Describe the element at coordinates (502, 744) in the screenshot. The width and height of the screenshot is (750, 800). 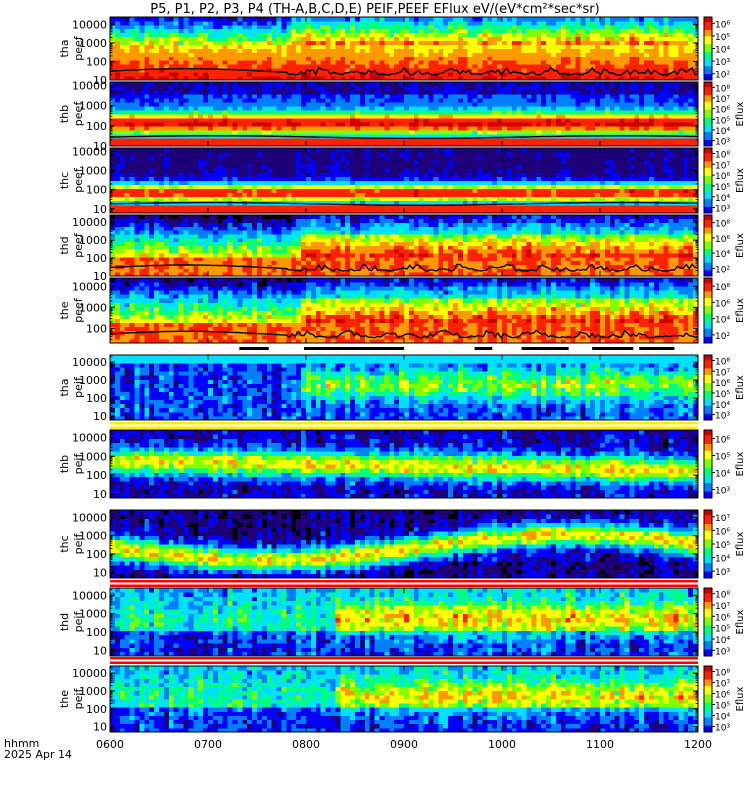
I see `x-tick-label: 1000` at that location.